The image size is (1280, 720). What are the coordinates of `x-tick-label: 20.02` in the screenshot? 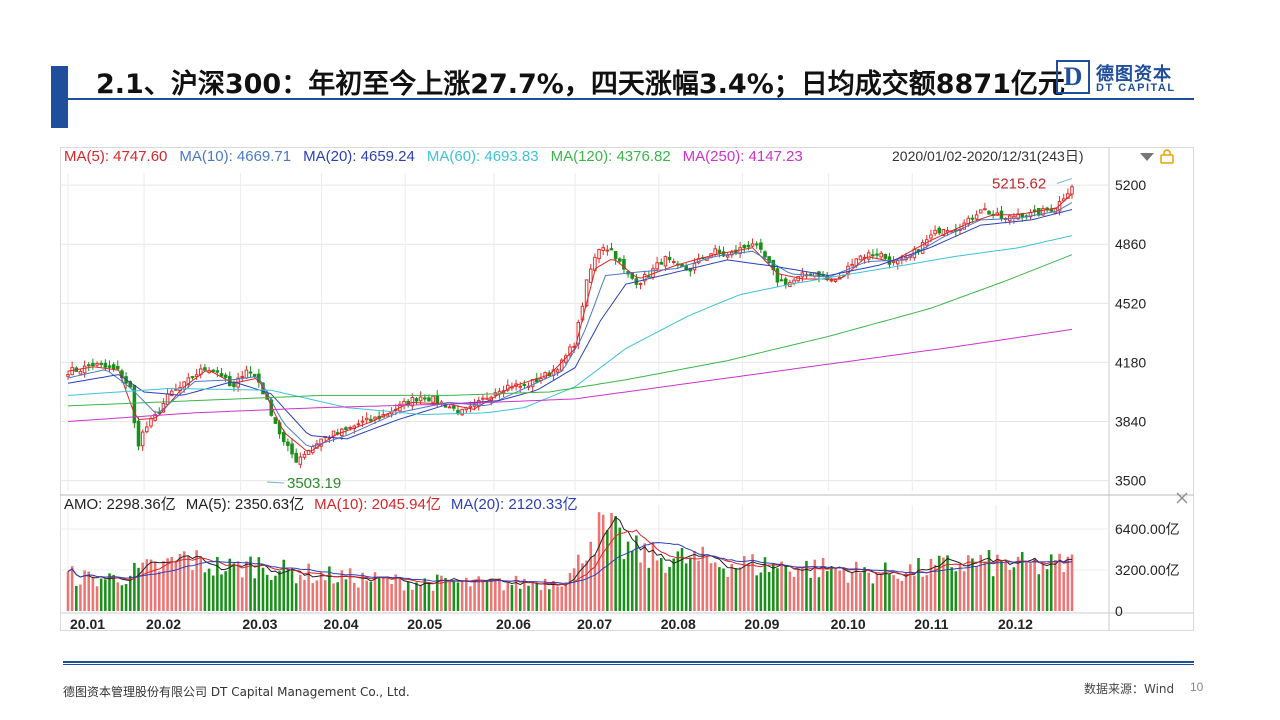 It's located at (163, 623).